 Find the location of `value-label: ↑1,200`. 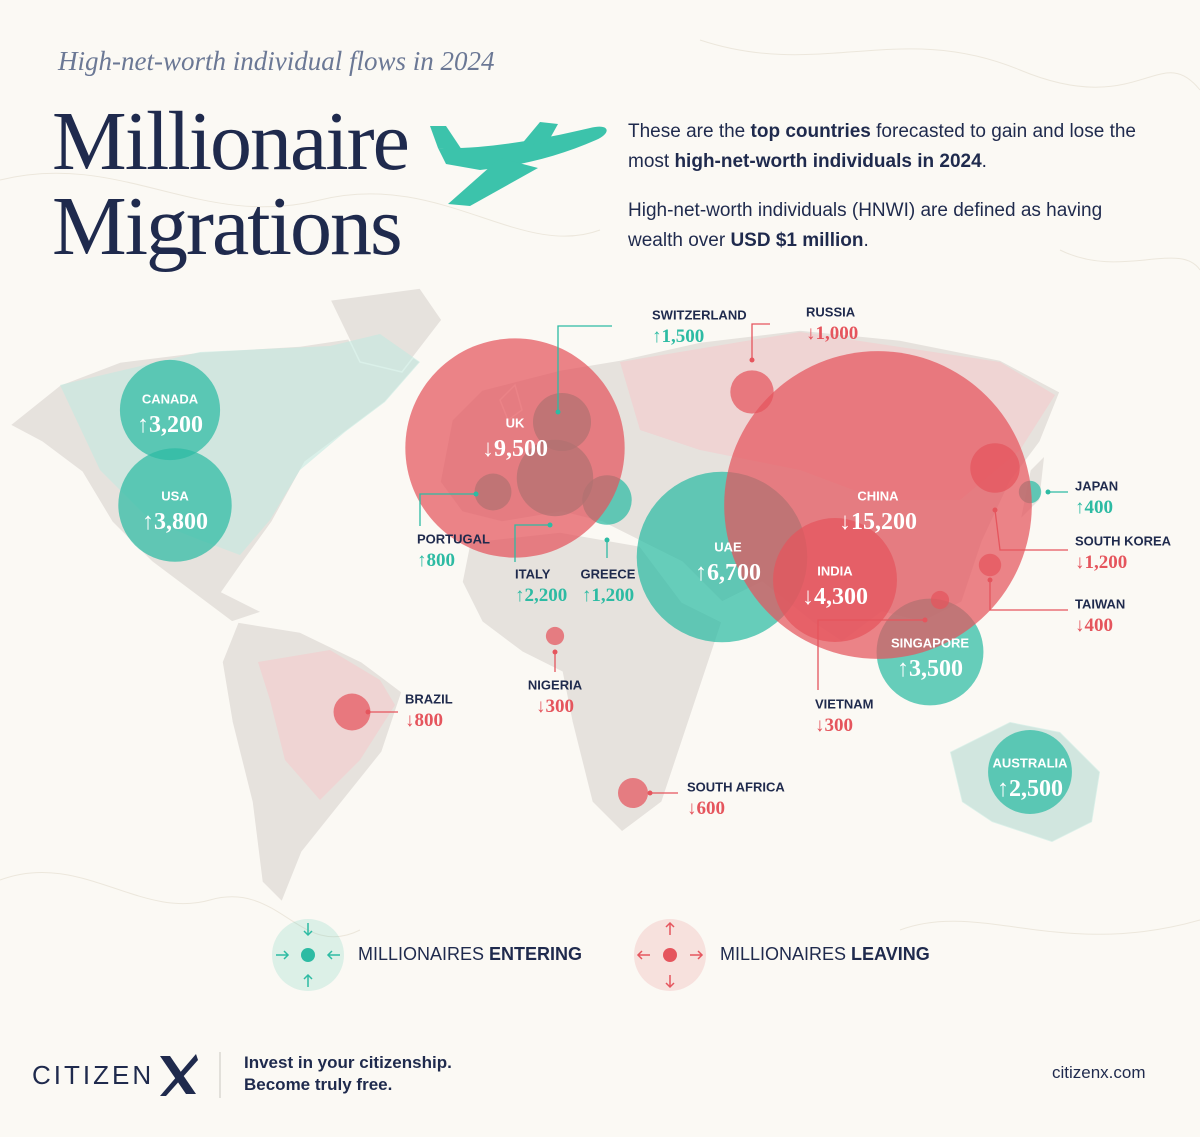

value-label: ↑1,200 is located at coordinates (608, 595).